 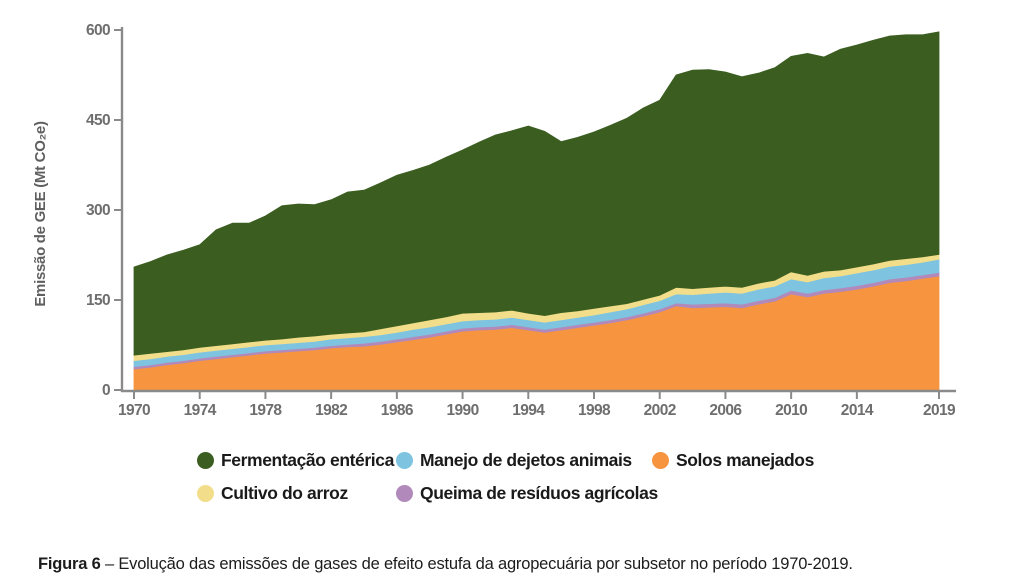 What do you see at coordinates (463, 410) in the screenshot?
I see `x-tick-label: 1990` at bounding box center [463, 410].